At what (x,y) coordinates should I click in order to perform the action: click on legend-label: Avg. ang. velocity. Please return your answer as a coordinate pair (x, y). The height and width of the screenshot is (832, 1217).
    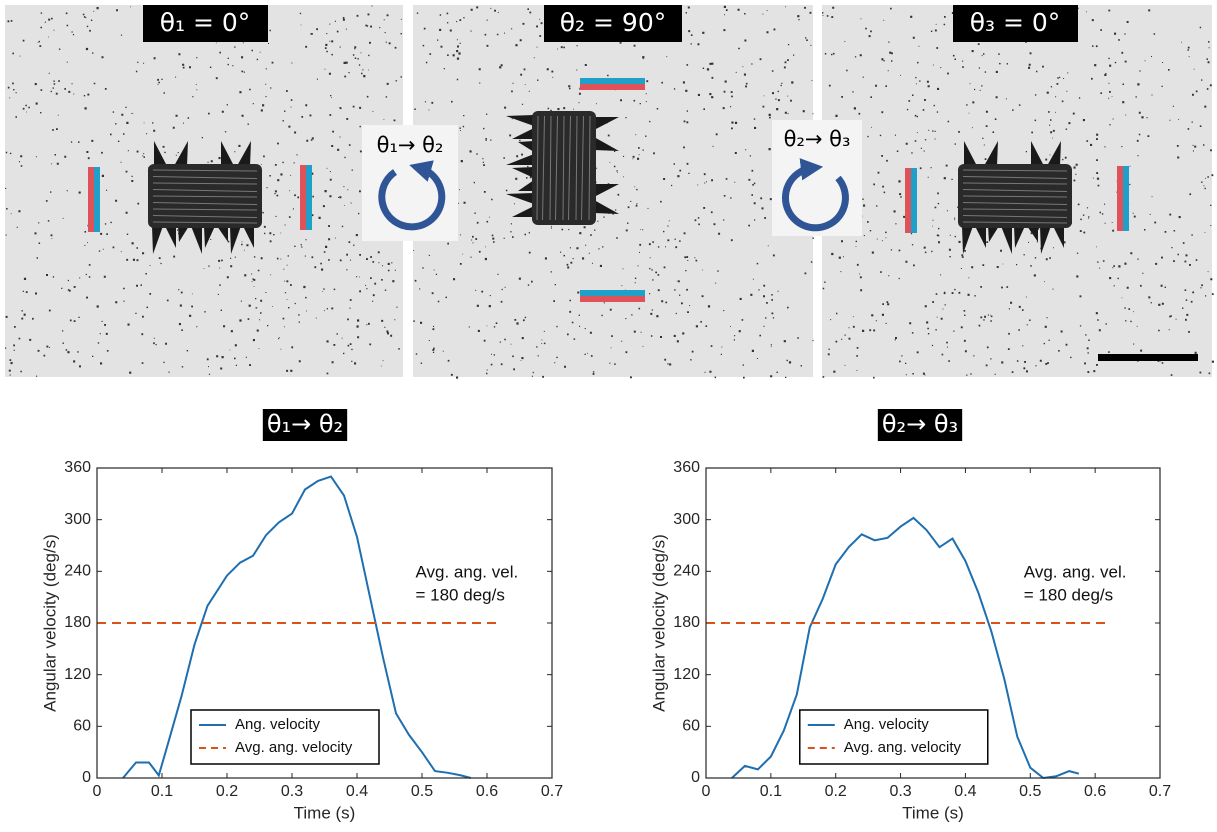
    Looking at the image, I should click on (294, 747).